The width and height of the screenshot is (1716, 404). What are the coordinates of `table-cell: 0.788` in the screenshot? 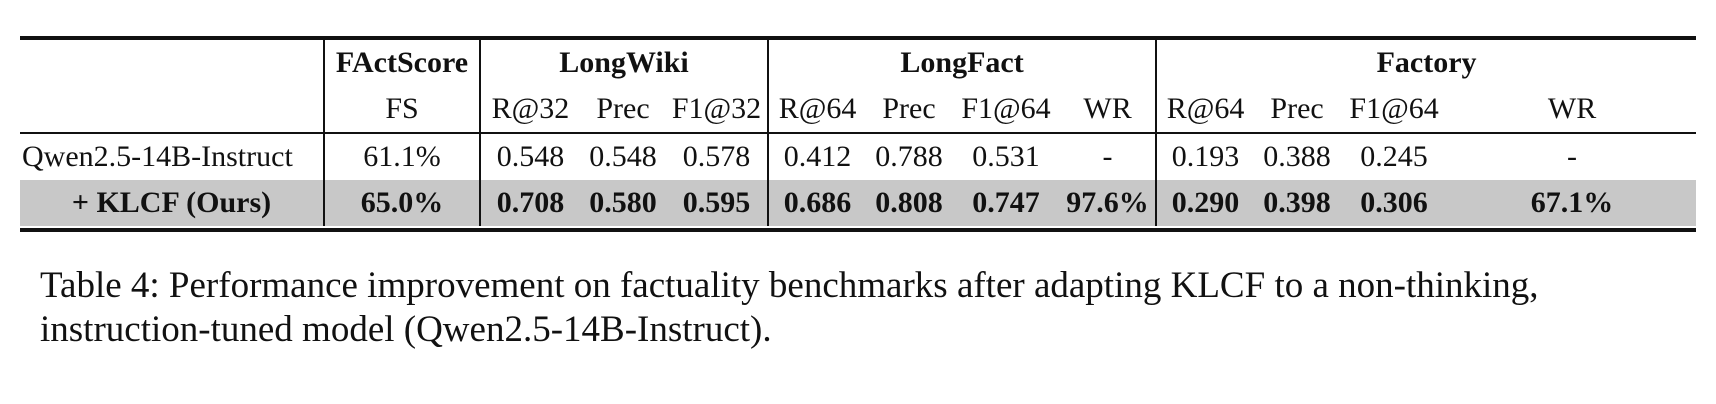 It's located at (909, 156).